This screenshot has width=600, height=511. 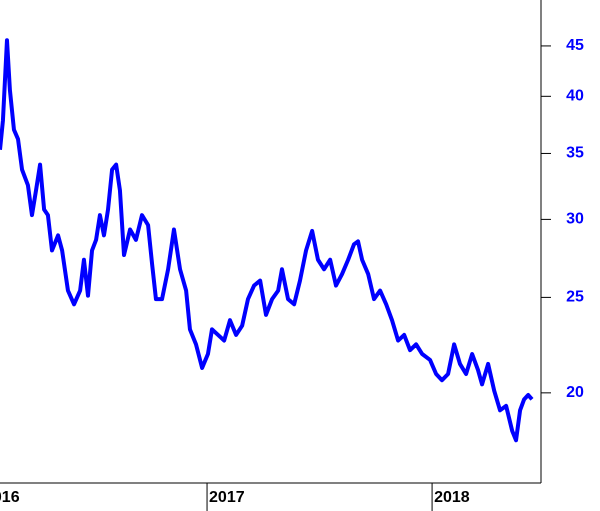 What do you see at coordinates (575, 45) in the screenshot?
I see `y-tick-label: 45` at bounding box center [575, 45].